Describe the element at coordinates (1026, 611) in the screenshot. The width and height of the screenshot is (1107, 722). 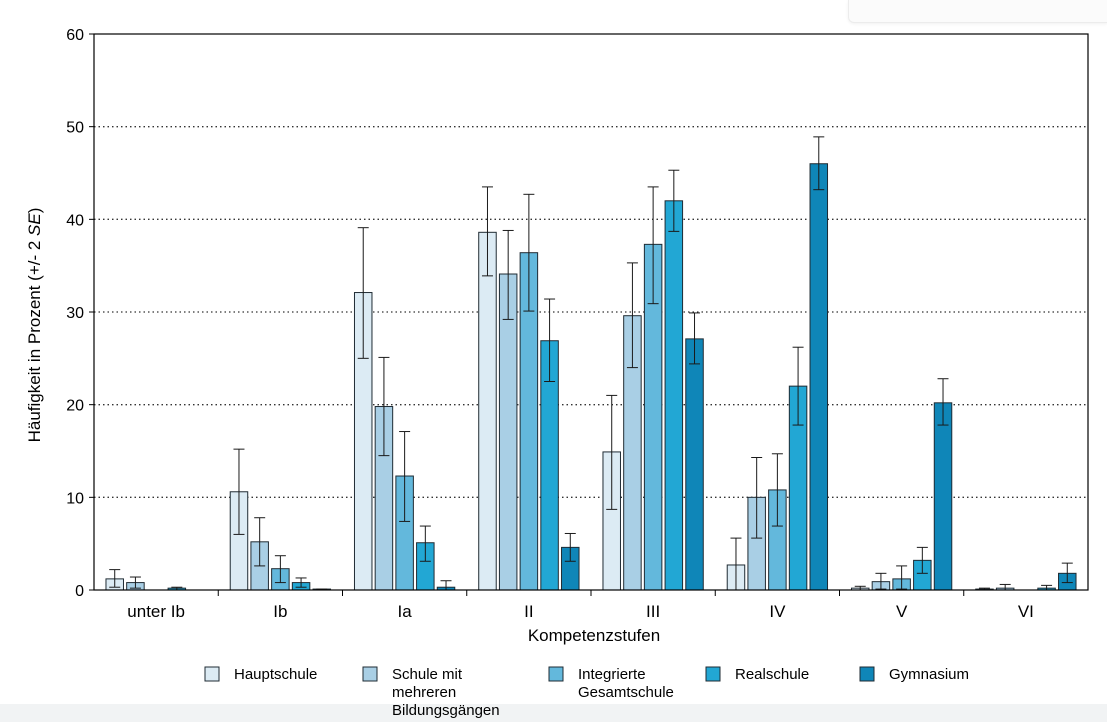
I see `x-tick-label: VI` at that location.